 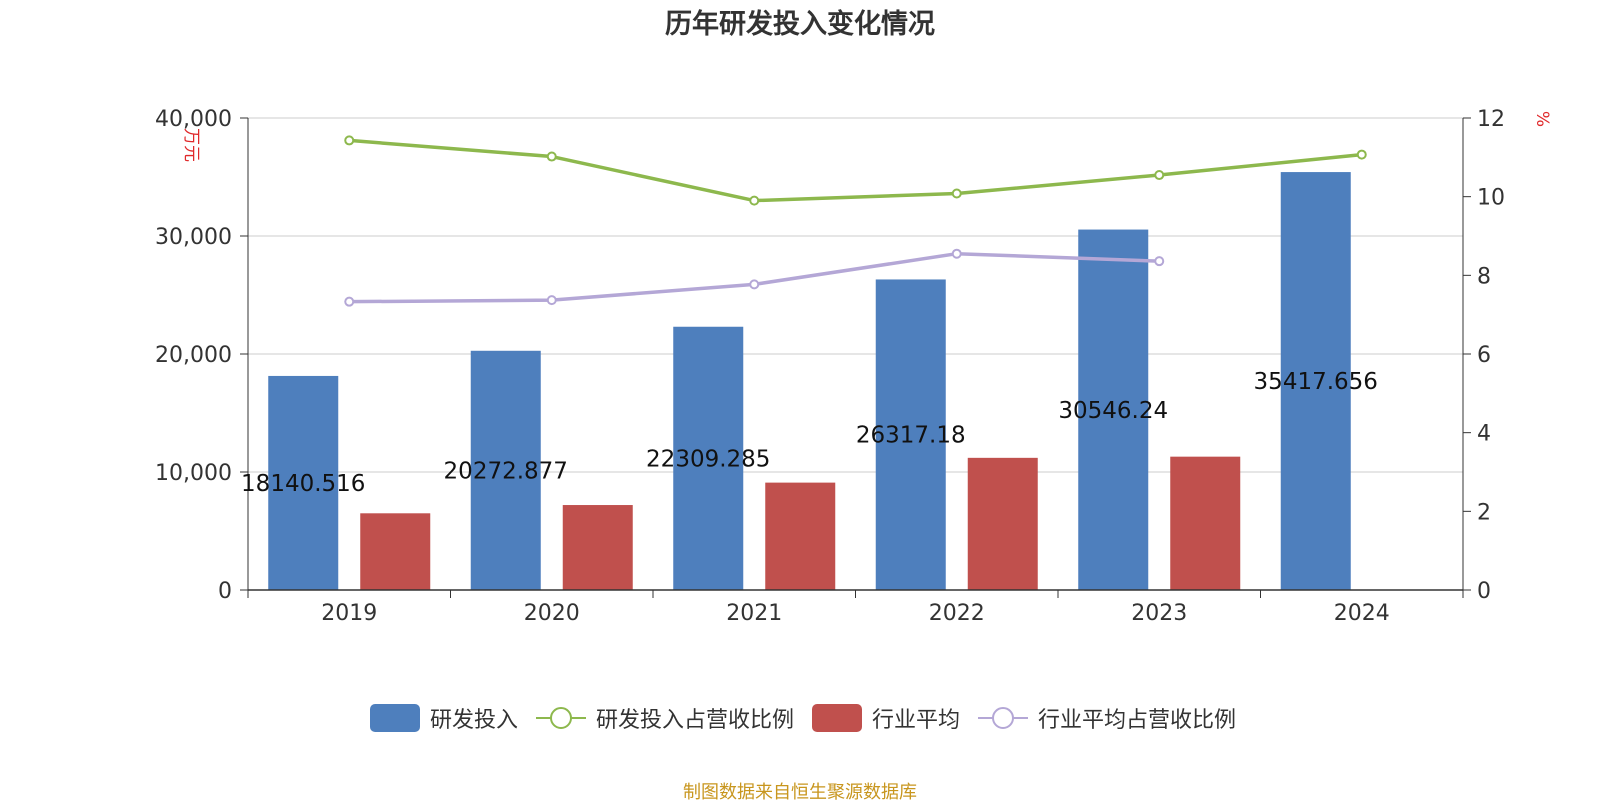 I want to click on bar-data-label: 26317.18, so click(x=911, y=436).